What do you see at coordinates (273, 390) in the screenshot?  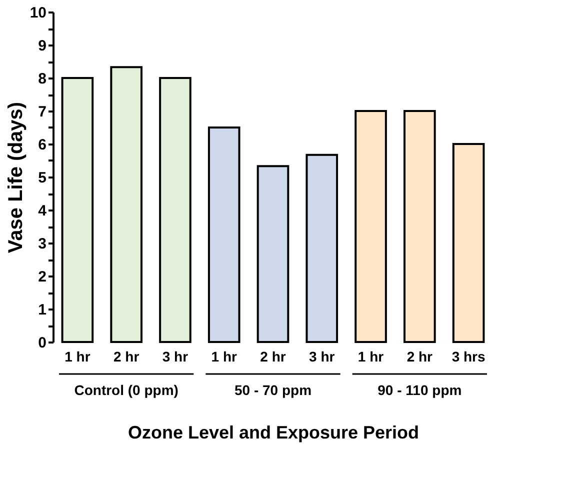 I see `text: 50 - 70 ppm` at bounding box center [273, 390].